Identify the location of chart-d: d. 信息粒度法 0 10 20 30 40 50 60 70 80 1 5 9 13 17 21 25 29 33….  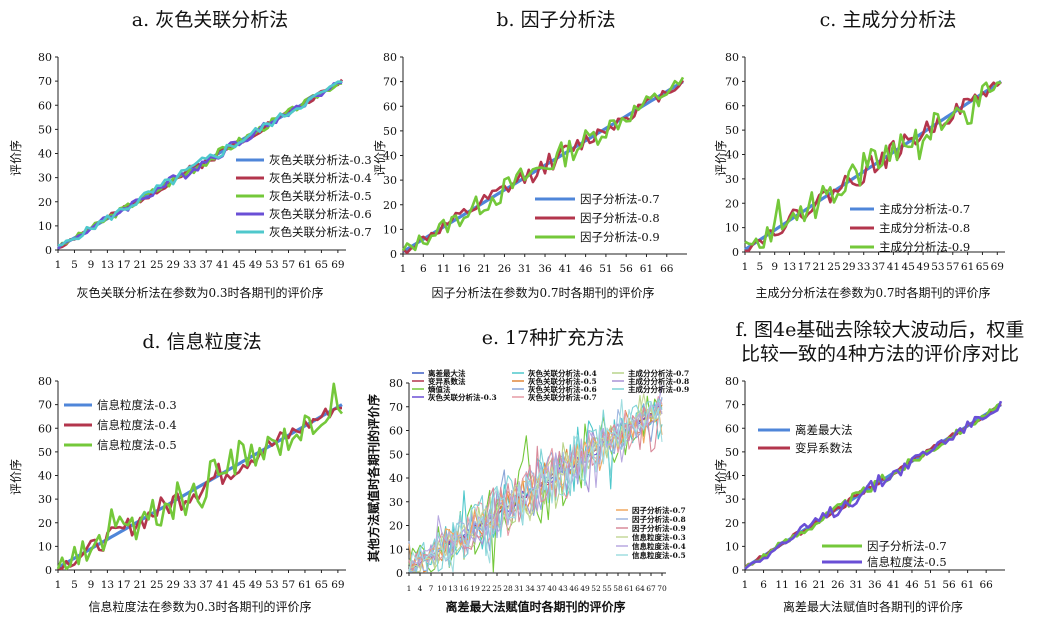
(177, 472).